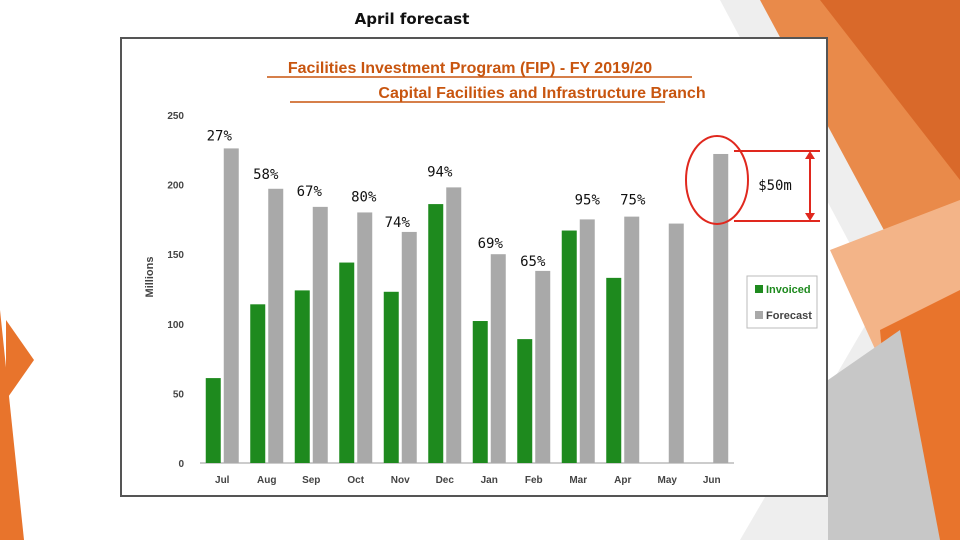  What do you see at coordinates (222, 480) in the screenshot?
I see `x-tick-label: Jul` at bounding box center [222, 480].